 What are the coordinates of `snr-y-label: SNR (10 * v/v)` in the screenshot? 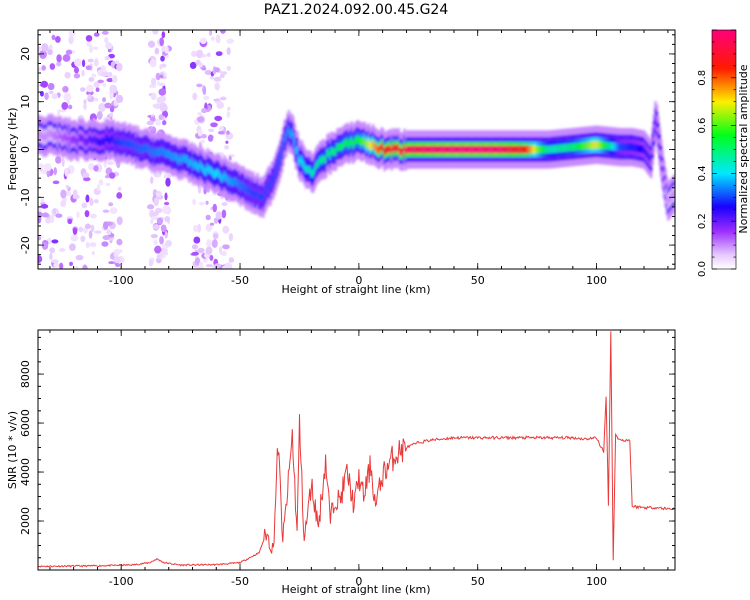 It's located at (12, 450).